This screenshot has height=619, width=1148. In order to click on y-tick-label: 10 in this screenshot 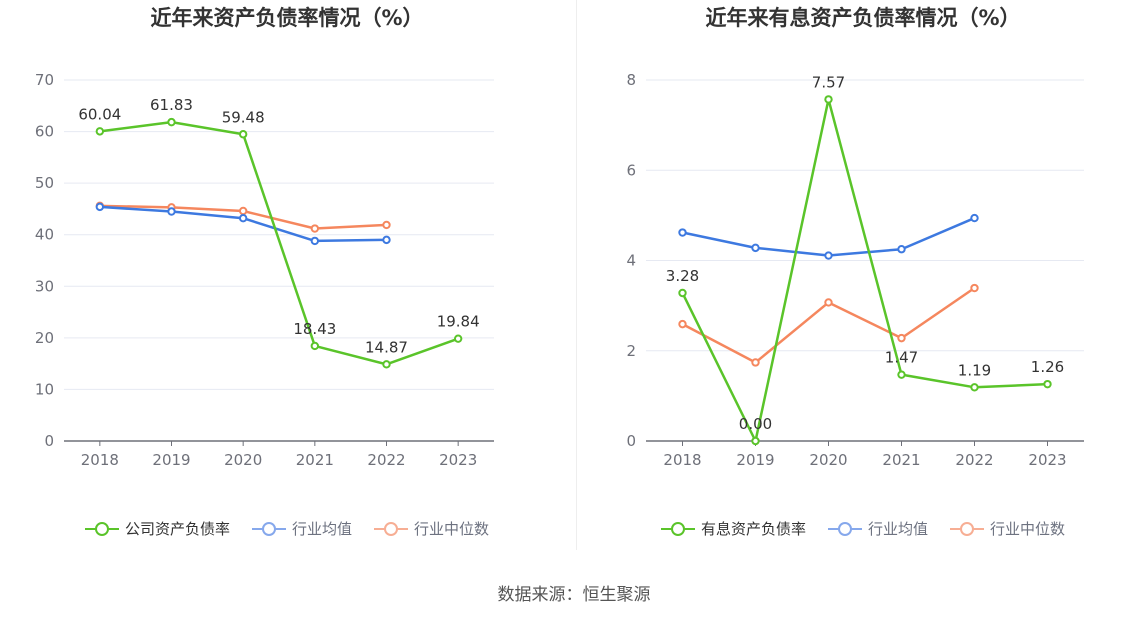, I will do `click(44, 389)`.